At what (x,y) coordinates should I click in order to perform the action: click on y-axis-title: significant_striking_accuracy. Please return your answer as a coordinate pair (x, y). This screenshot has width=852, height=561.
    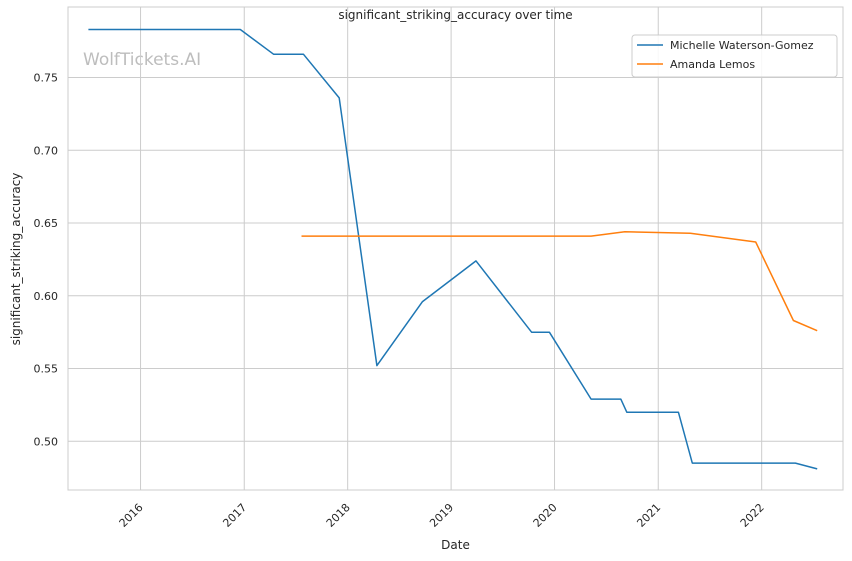
    Looking at the image, I should click on (16, 259).